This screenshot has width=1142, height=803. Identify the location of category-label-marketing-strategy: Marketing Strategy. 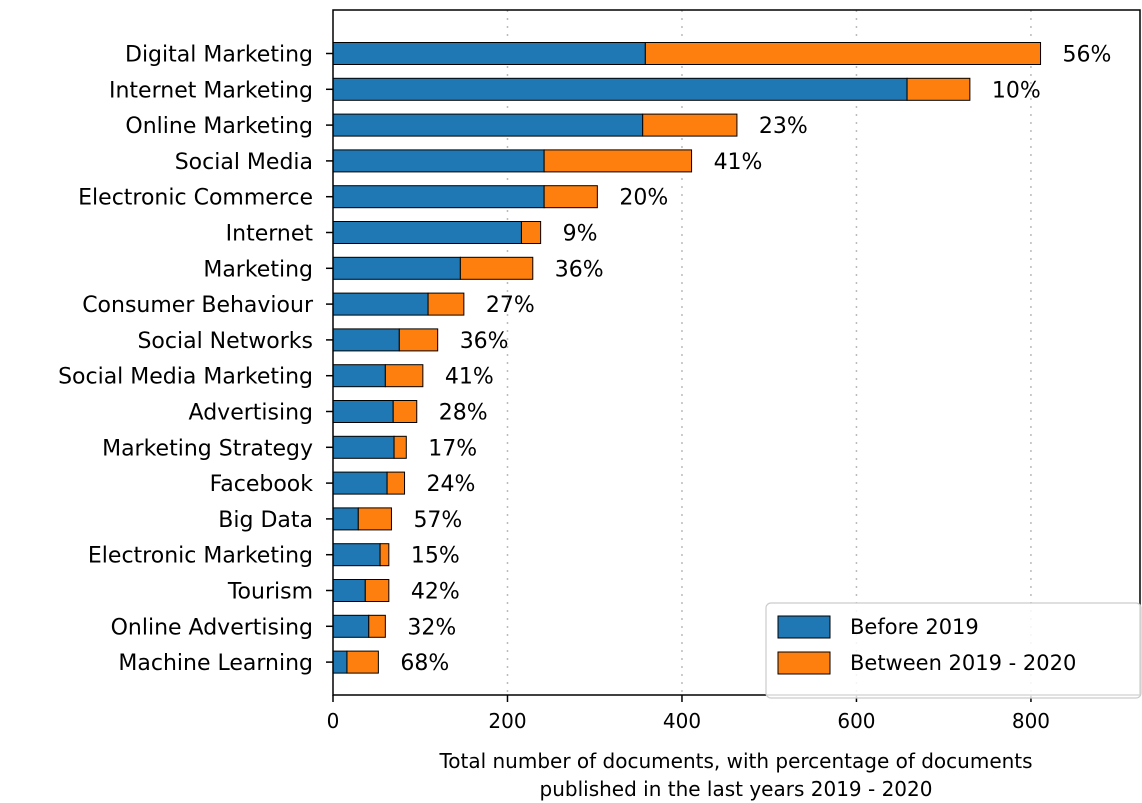
(207, 448).